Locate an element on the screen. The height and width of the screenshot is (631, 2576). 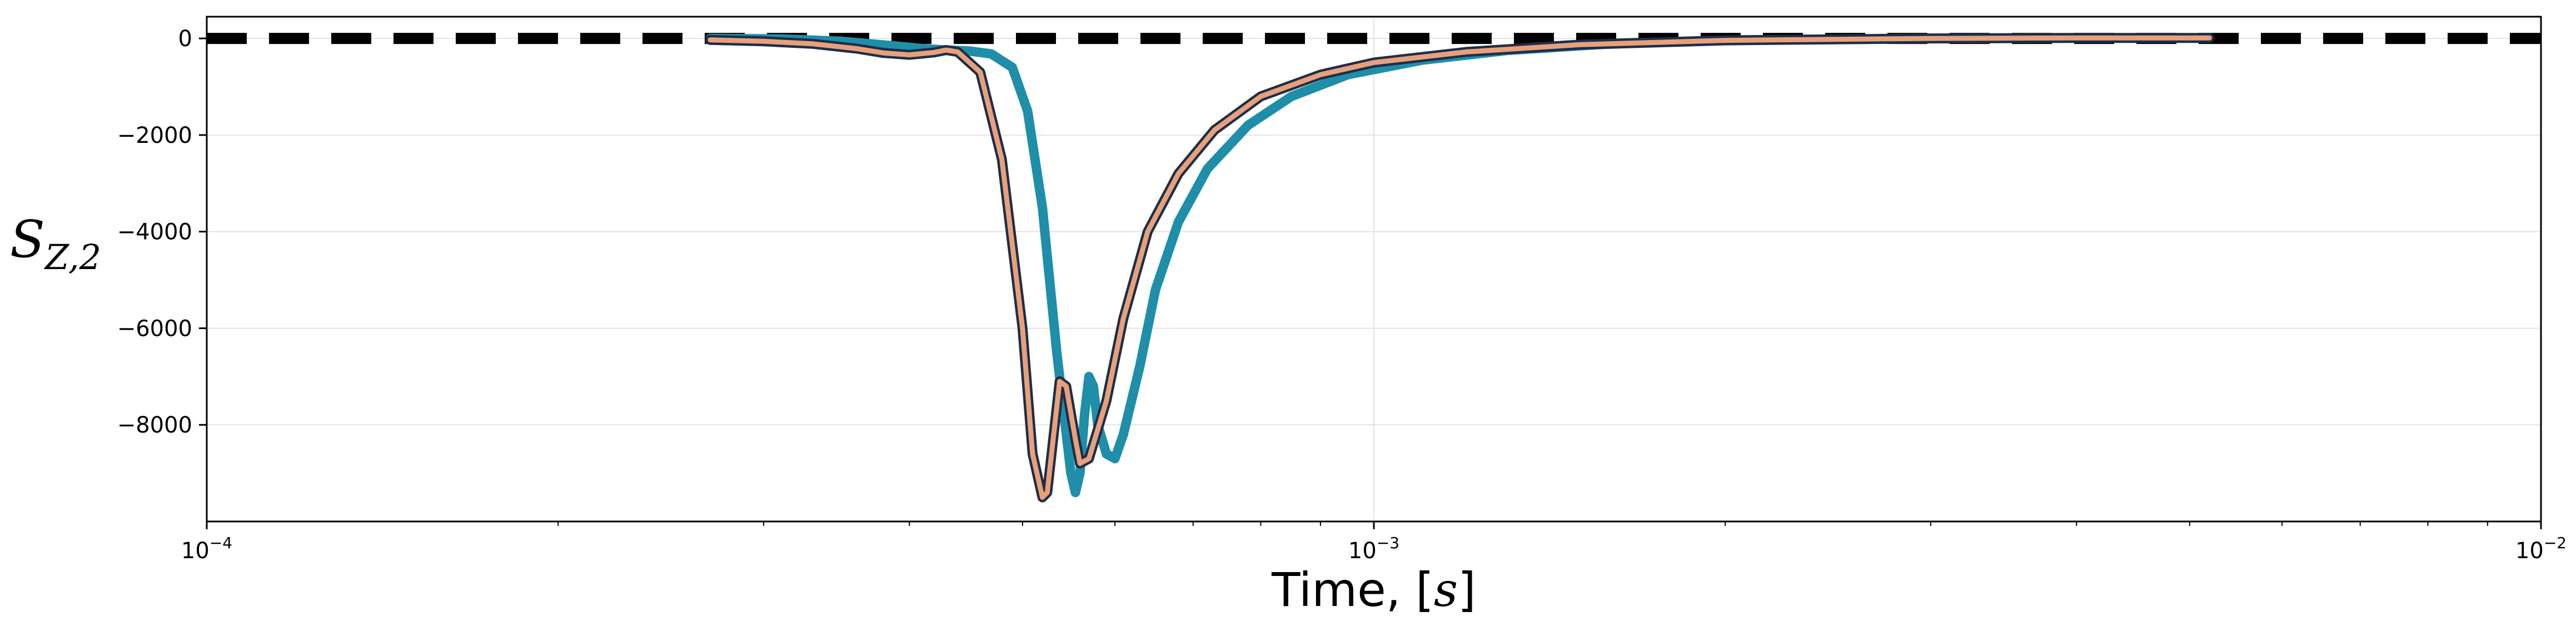
x-tick-label: 10⁻⁴ is located at coordinates (206, 549).